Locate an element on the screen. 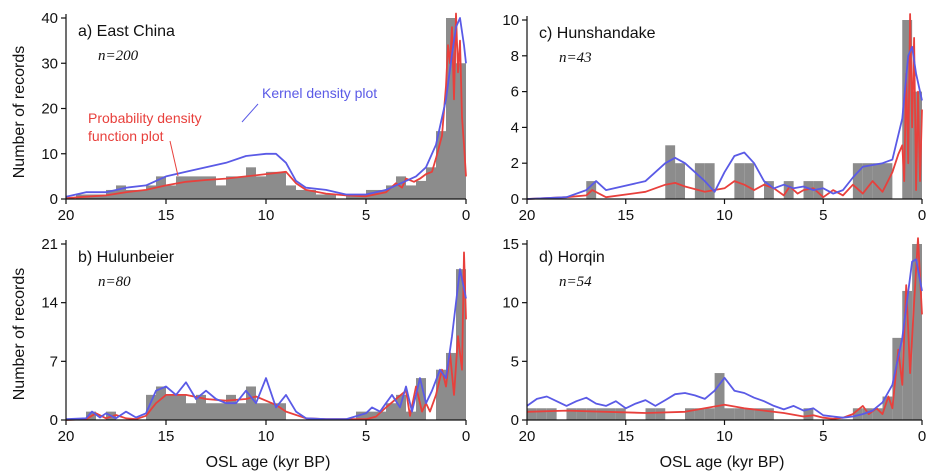 The image size is (928, 472). y-axis-title-bottom: Number of records is located at coordinates (19, 334).